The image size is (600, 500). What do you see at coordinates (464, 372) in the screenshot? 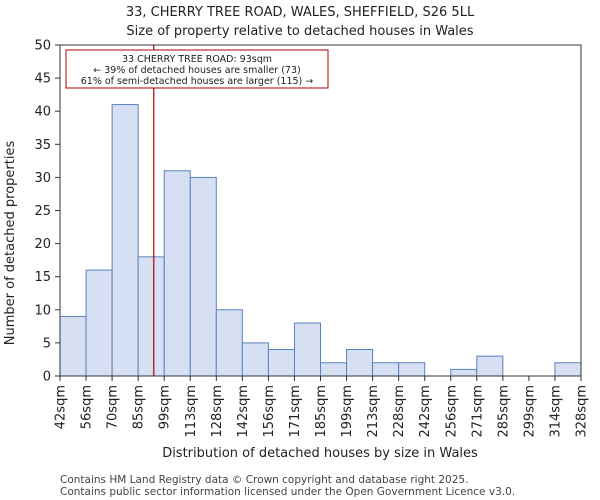
I see `bar-256sqm` at bounding box center [464, 372].